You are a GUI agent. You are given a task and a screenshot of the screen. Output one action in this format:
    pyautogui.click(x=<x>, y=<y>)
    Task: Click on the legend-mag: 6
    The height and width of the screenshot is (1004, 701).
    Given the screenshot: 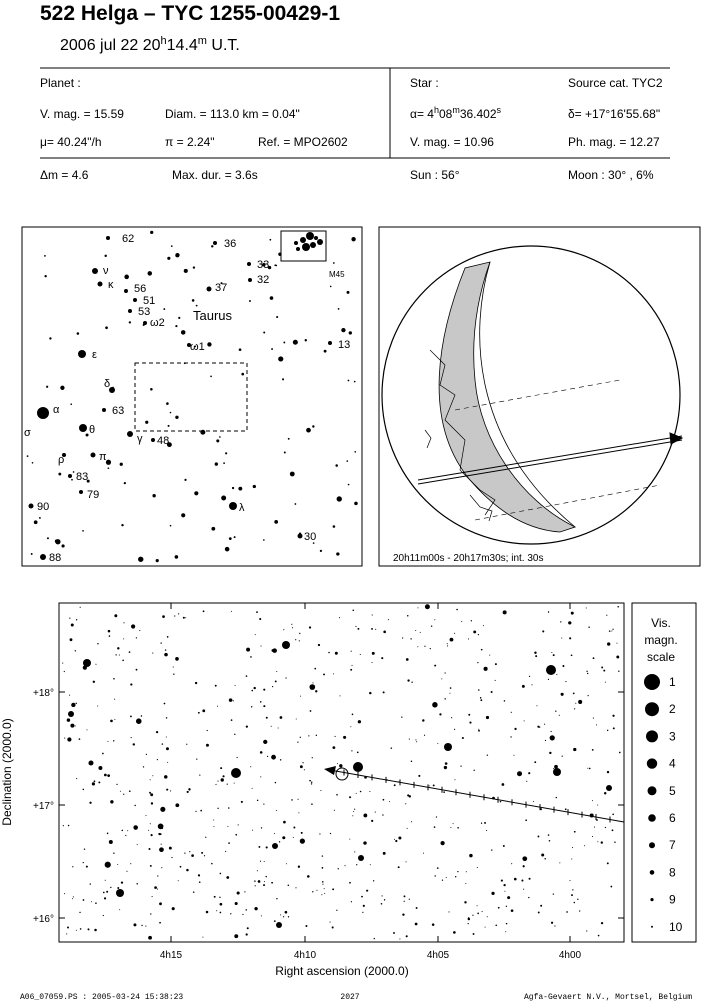 What is the action you would take?
    pyautogui.click(x=672, y=818)
    